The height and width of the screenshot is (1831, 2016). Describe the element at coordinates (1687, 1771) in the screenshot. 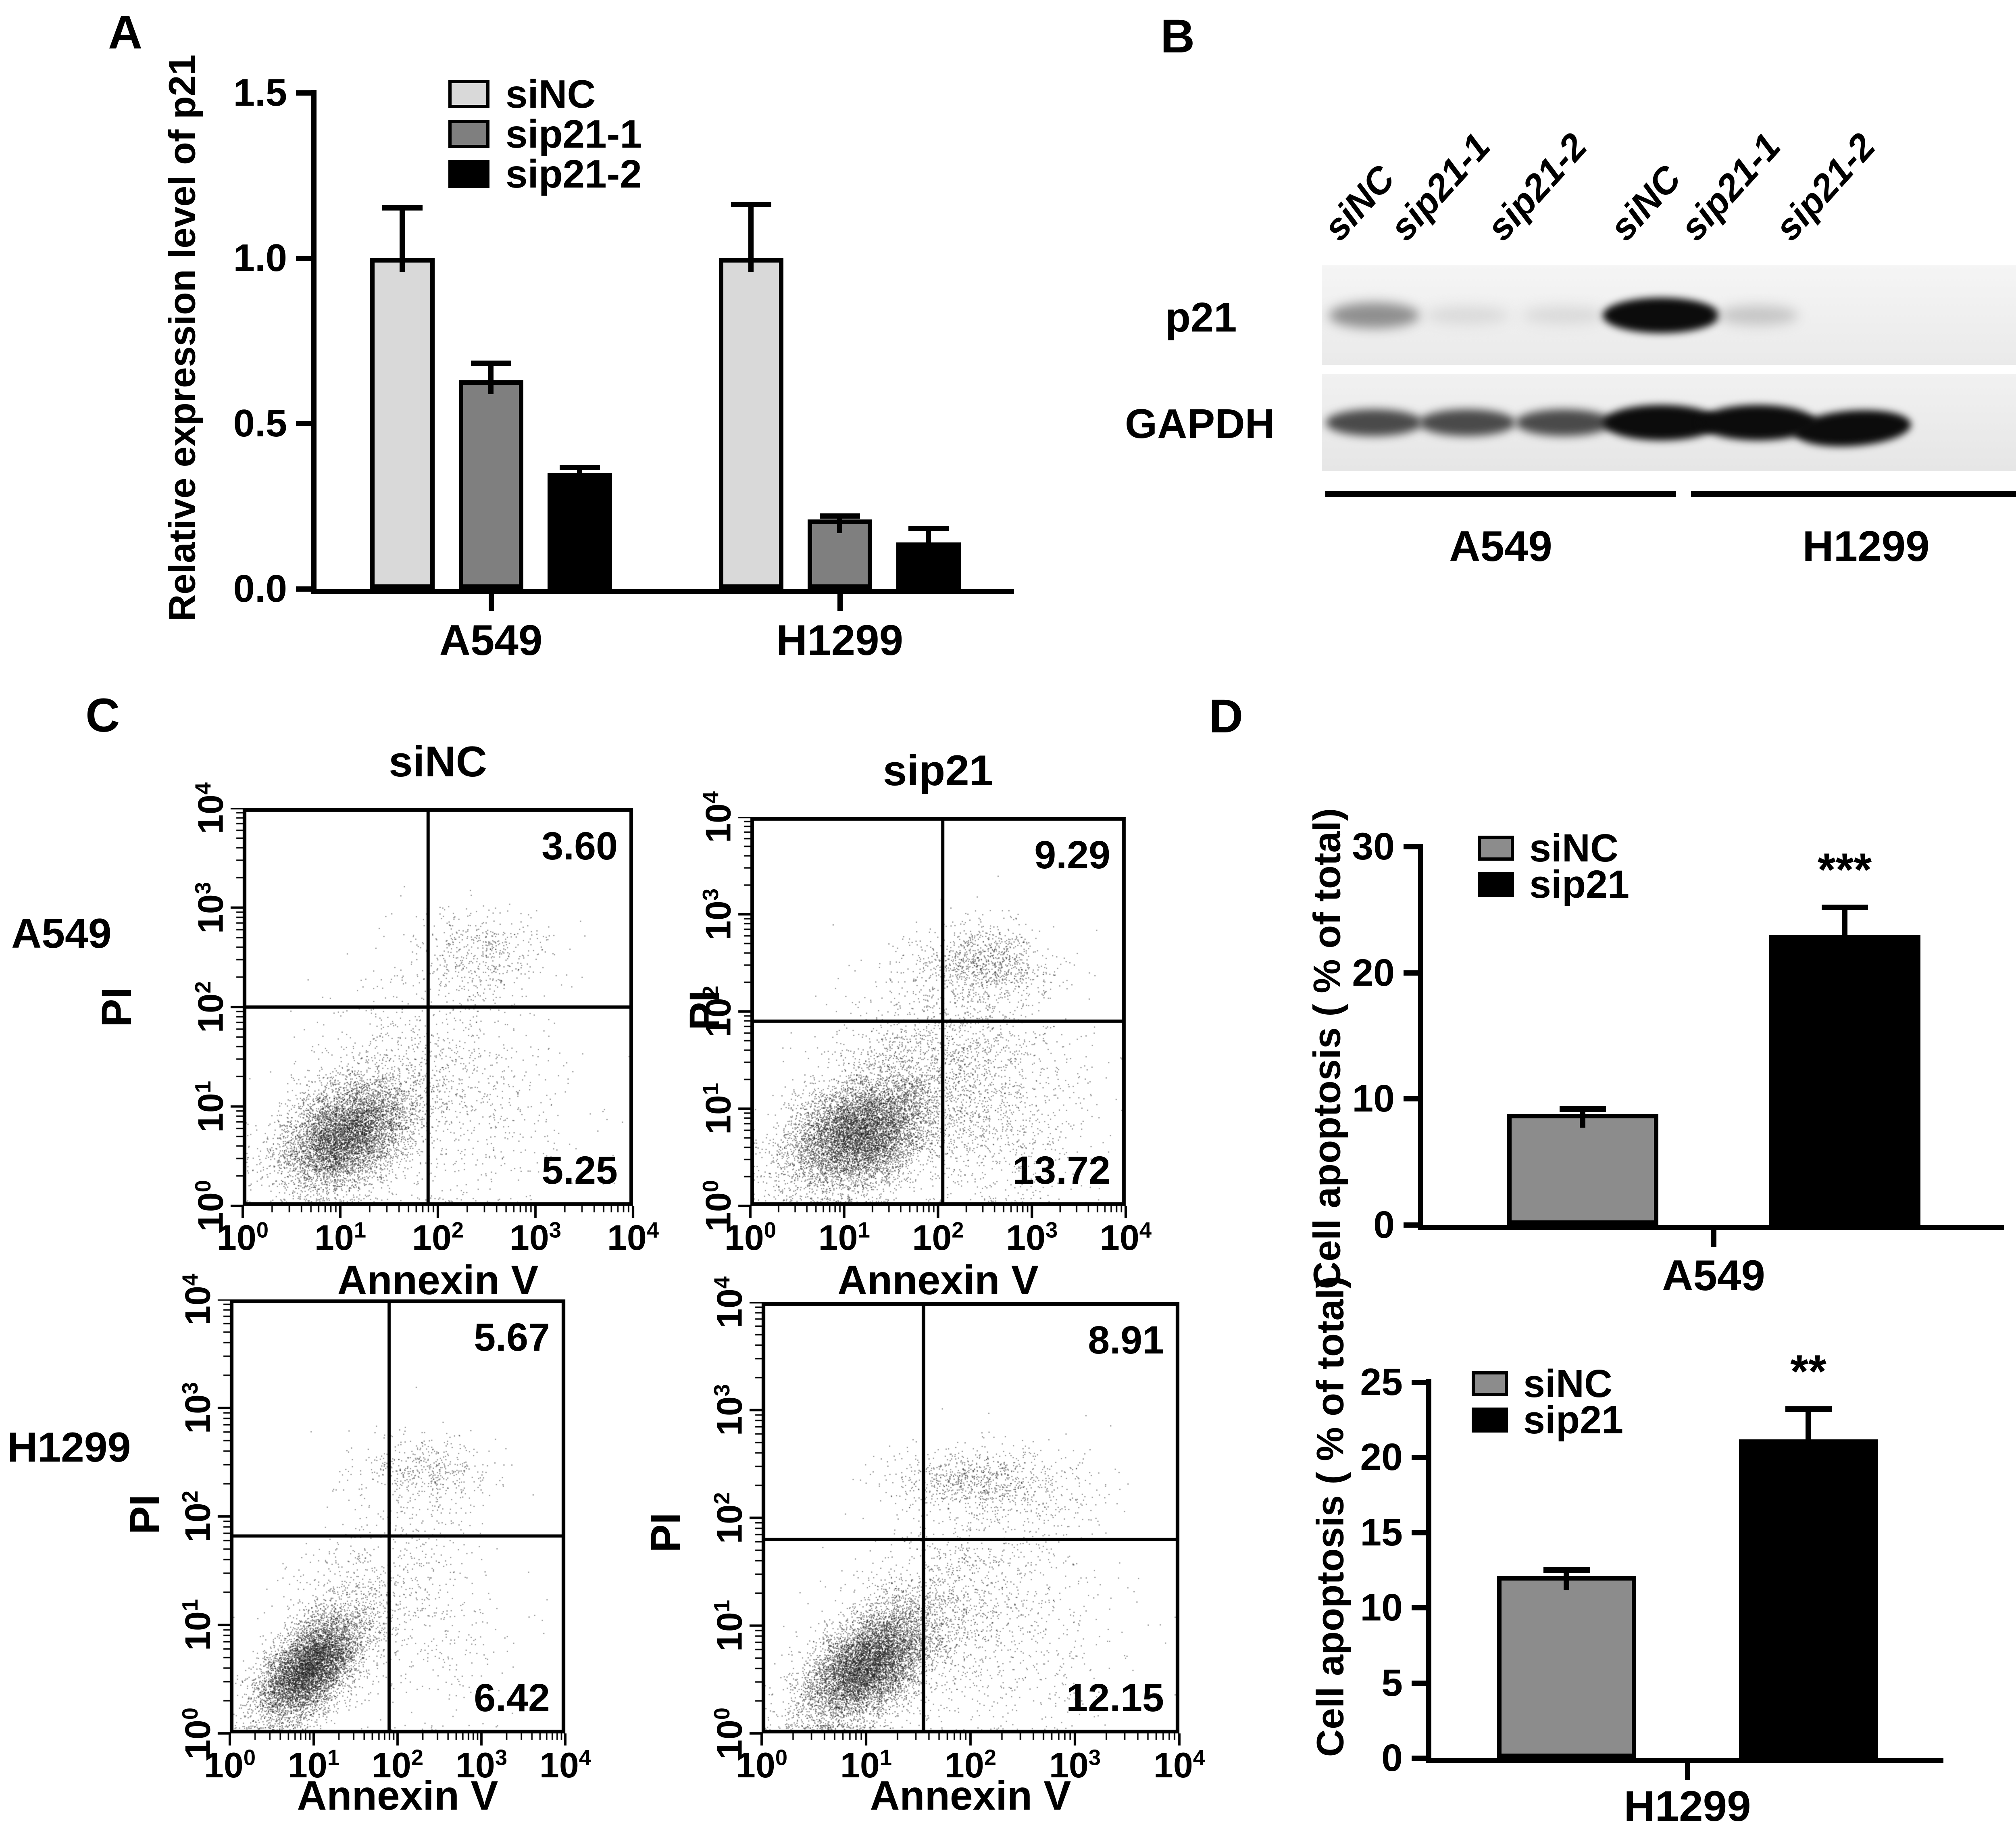

I see `group-tick` at that location.